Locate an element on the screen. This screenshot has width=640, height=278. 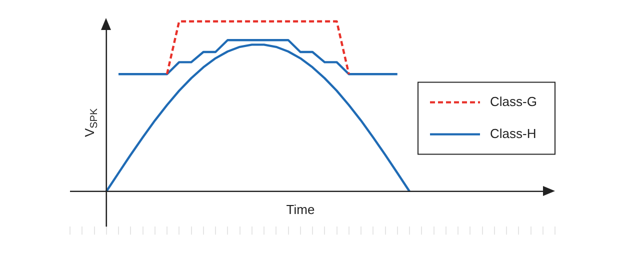
y-axis-title: VSPK is located at coordinates (91, 123).